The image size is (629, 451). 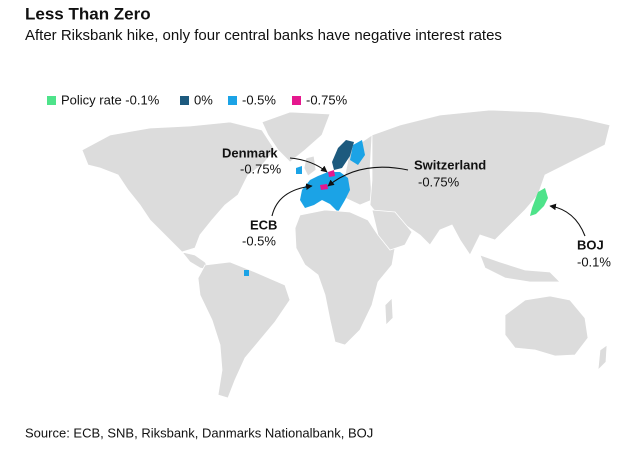 I want to click on annotation-name: BOJ, so click(x=590, y=244).